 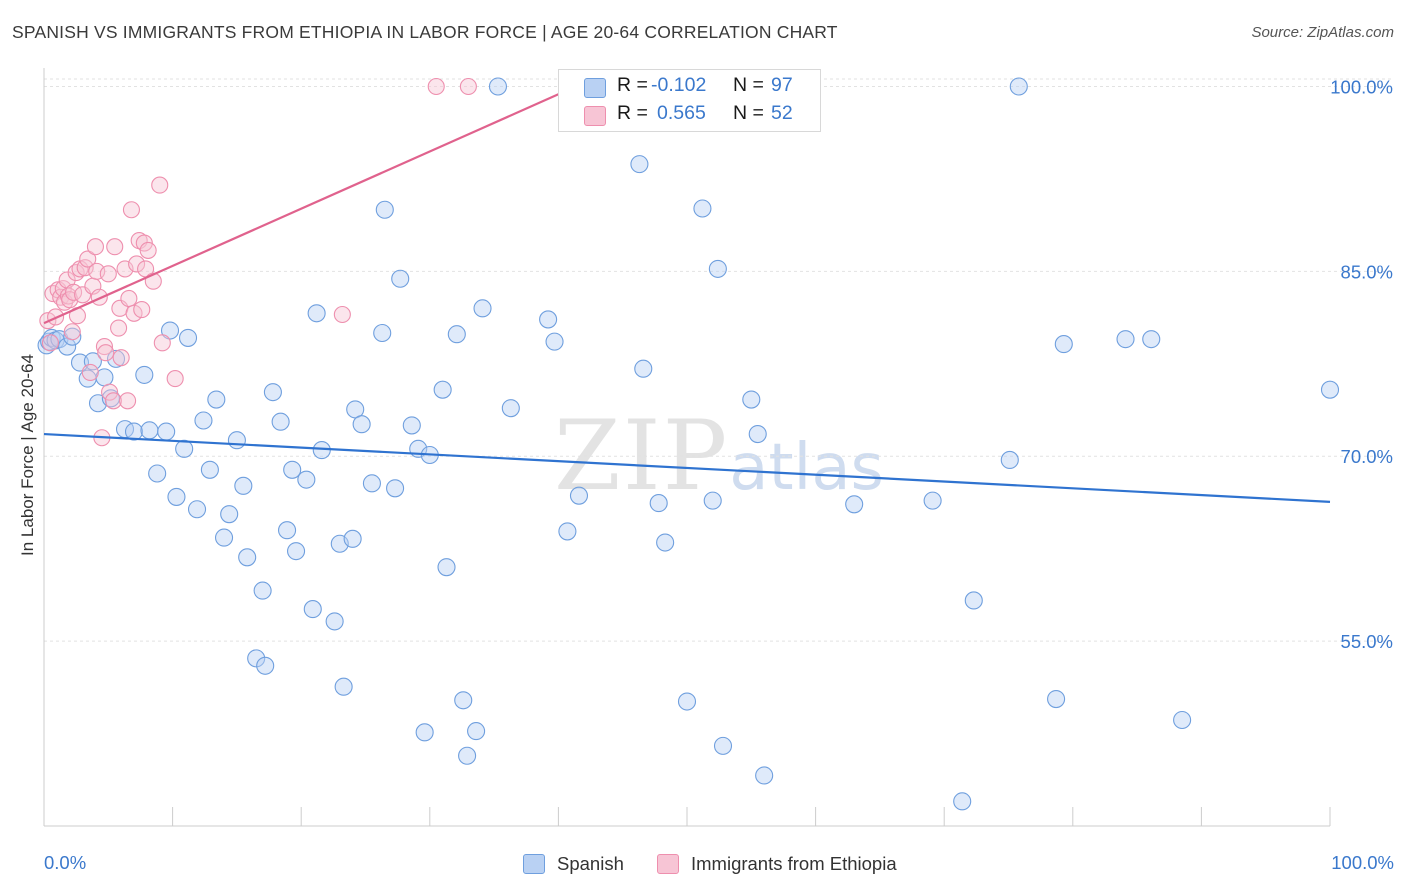 What do you see at coordinates (1361, 86) in the screenshot?
I see `y-tick-label: 100.0%` at bounding box center [1361, 86].